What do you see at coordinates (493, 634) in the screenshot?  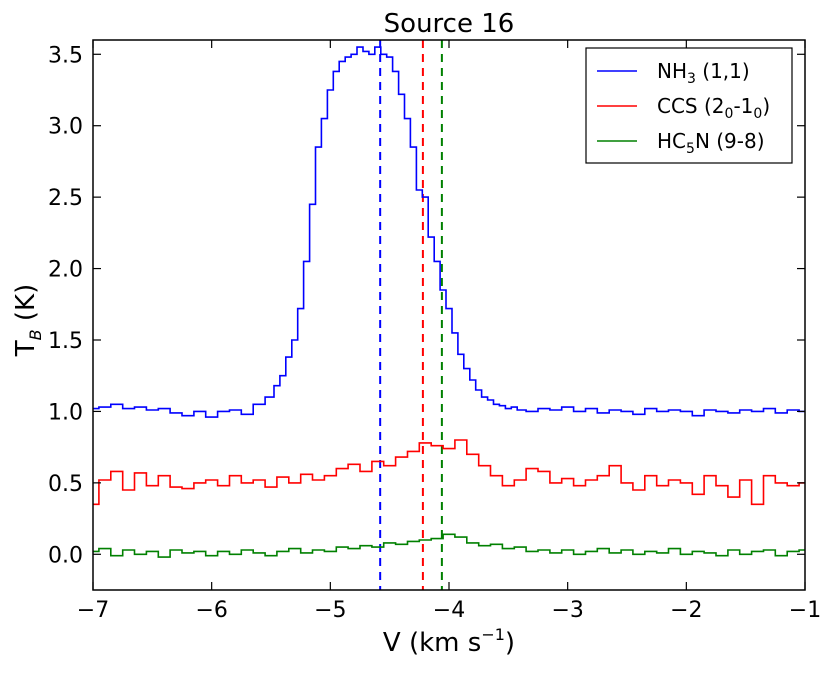 I see `x-axis-label-sup: −1` at bounding box center [493, 634].